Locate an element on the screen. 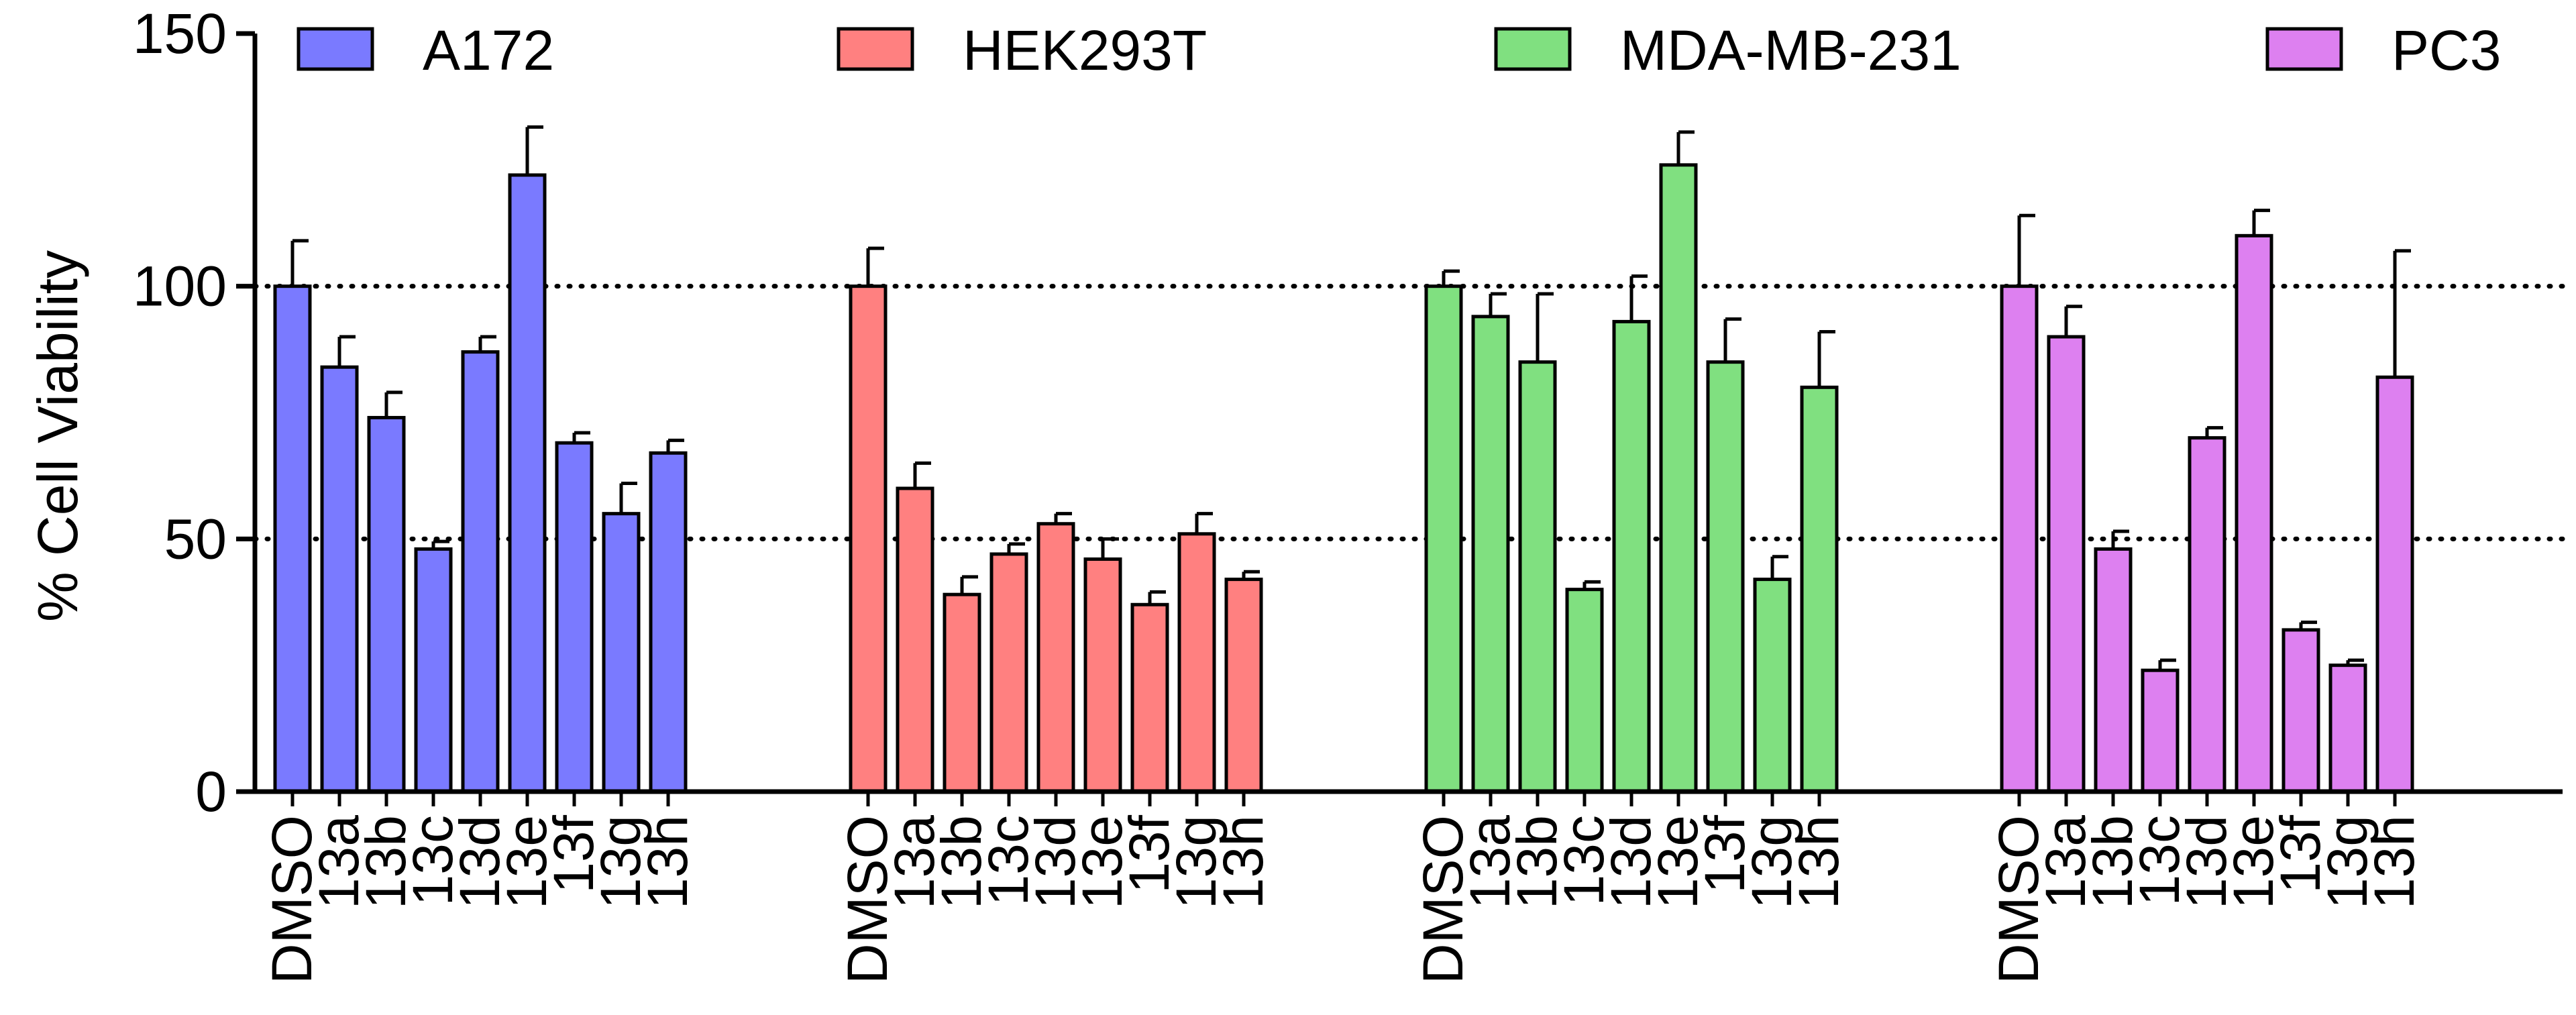 This screenshot has width=2576, height=1015. y-axis-label: % Cell Viability is located at coordinates (57, 436).